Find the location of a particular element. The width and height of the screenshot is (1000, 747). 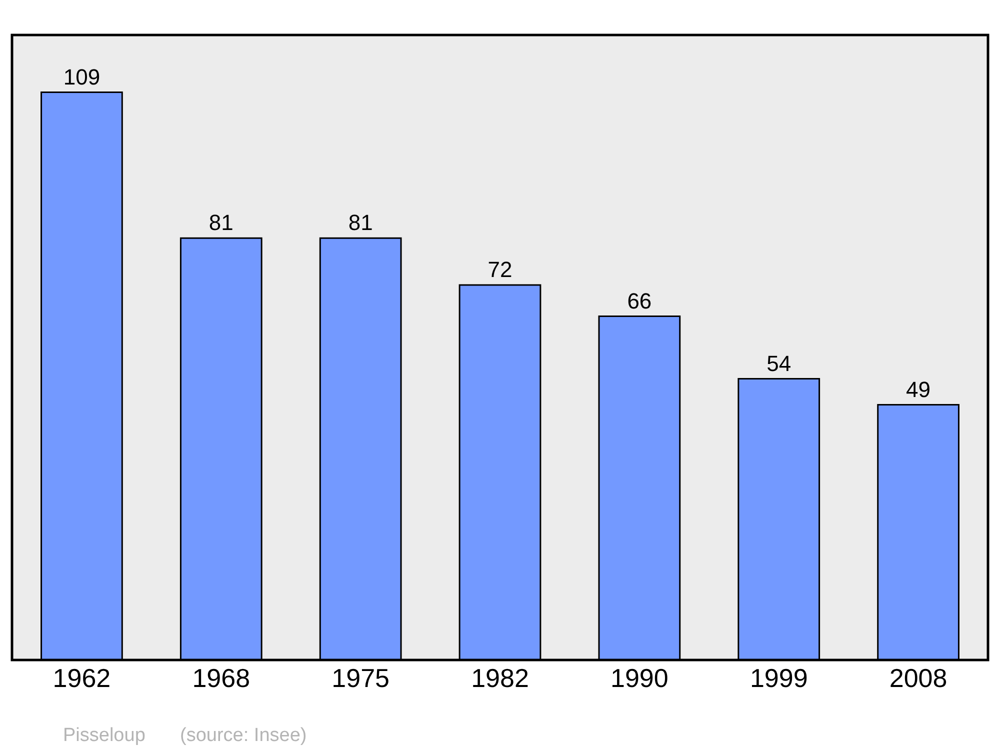

data-label: 49 is located at coordinates (918, 389).